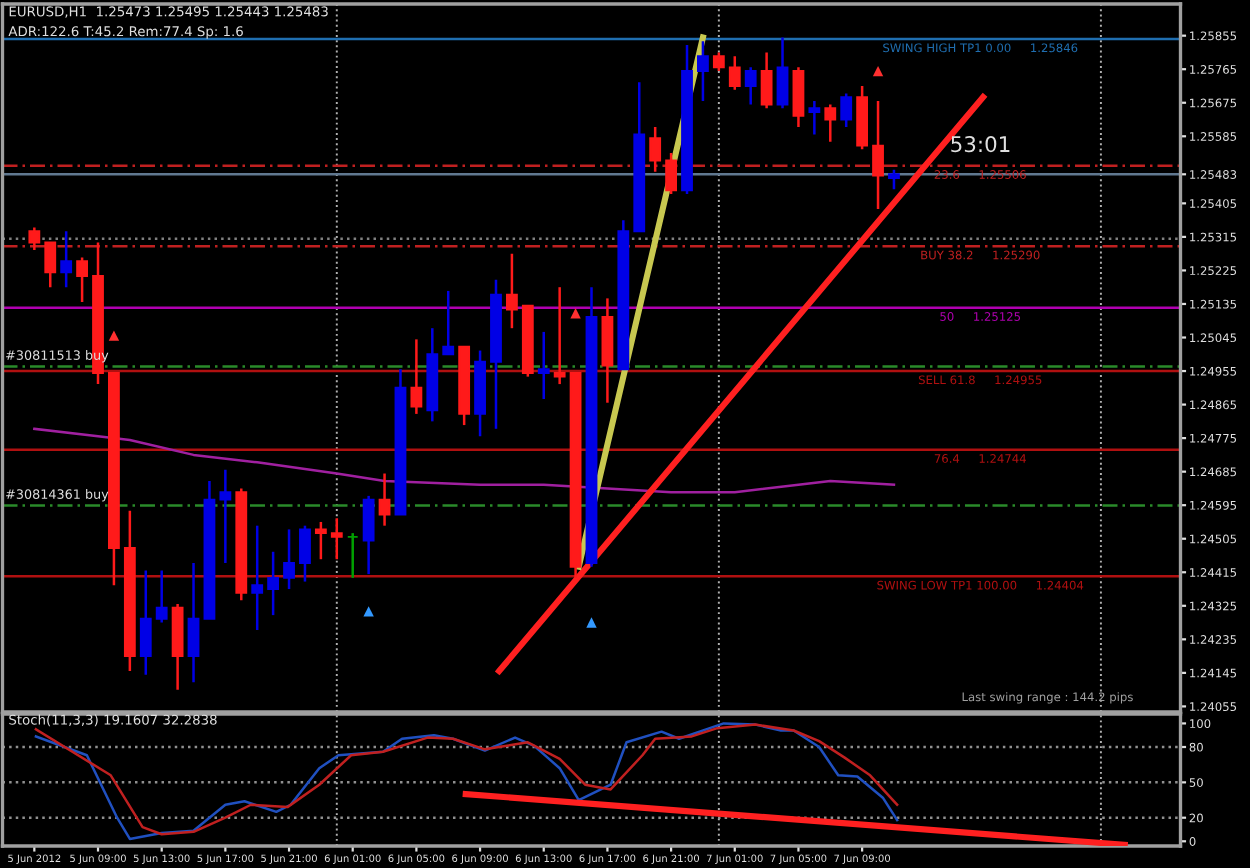 This screenshot has width=1250, height=868. Describe the element at coordinates (980, 144) in the screenshot. I see `annotation: 53:01` at that location.